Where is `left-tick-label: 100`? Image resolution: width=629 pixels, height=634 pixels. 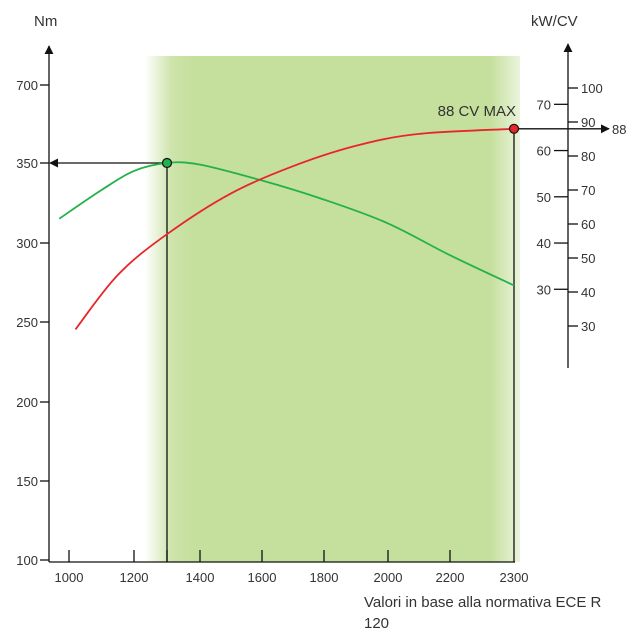
left-tick-label: 100 is located at coordinates (27, 560).